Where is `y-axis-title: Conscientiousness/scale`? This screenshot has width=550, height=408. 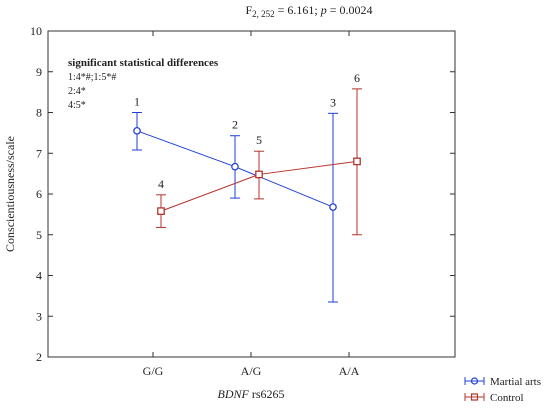 y-axis-title: Conscientiousness/scale is located at coordinates (10, 194).